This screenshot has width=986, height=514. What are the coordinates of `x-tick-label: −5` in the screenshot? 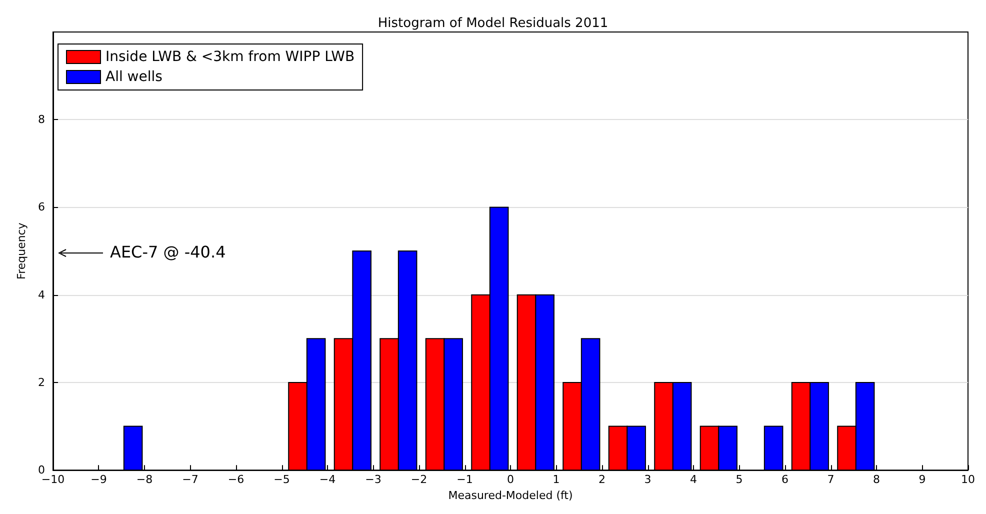 It's located at (282, 479).